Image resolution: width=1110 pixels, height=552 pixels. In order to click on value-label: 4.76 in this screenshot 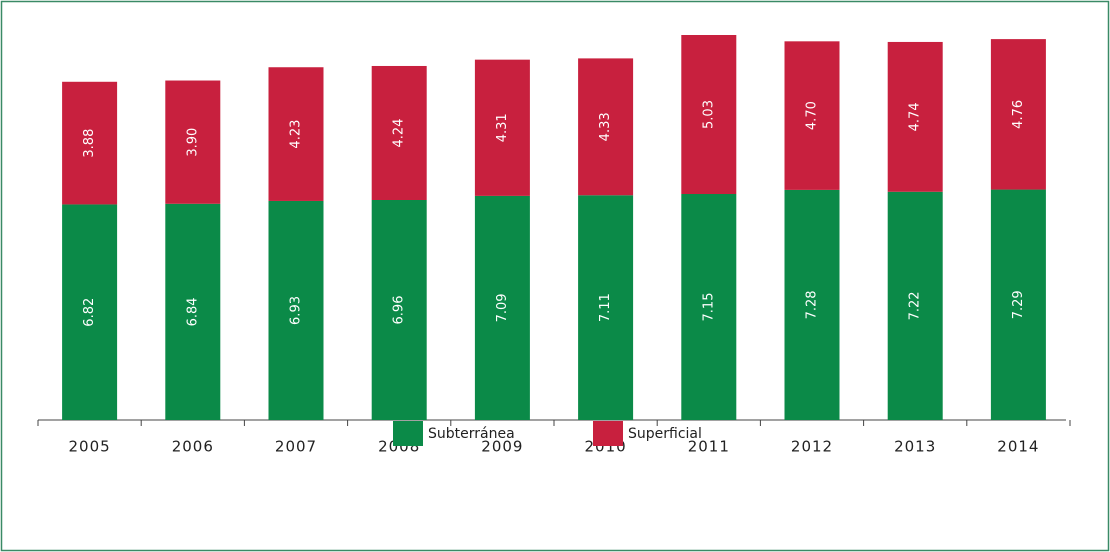, I will do `click(1018, 114)`.